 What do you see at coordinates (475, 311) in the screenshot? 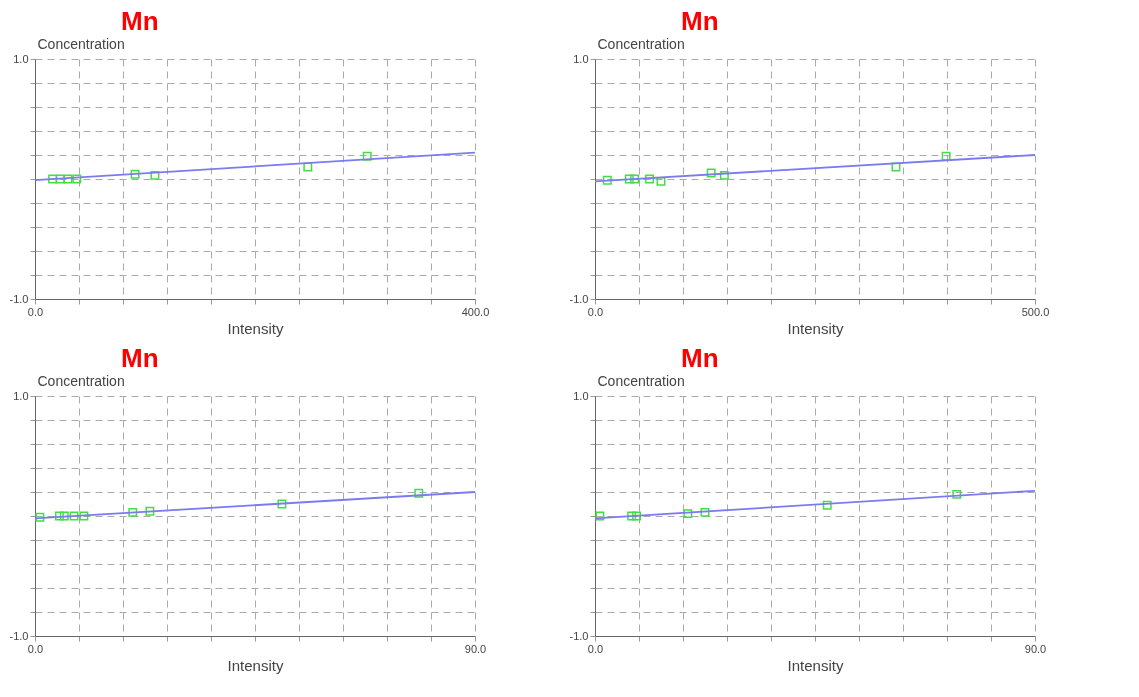
I see `x-tick-label: 400.0` at bounding box center [475, 311].